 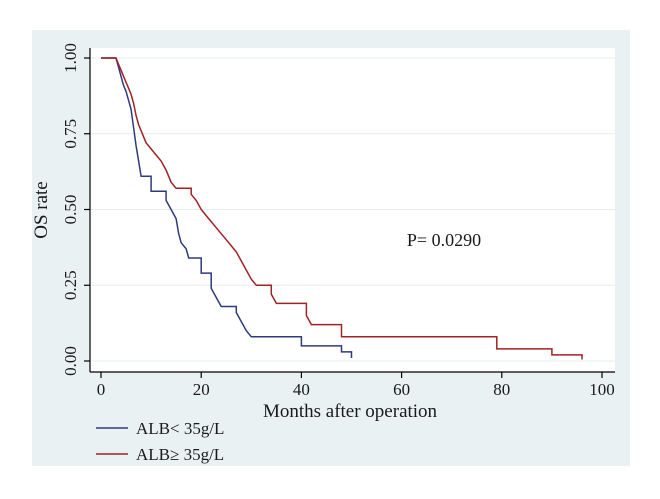 I want to click on x-tick-label: 40, so click(x=301, y=389).